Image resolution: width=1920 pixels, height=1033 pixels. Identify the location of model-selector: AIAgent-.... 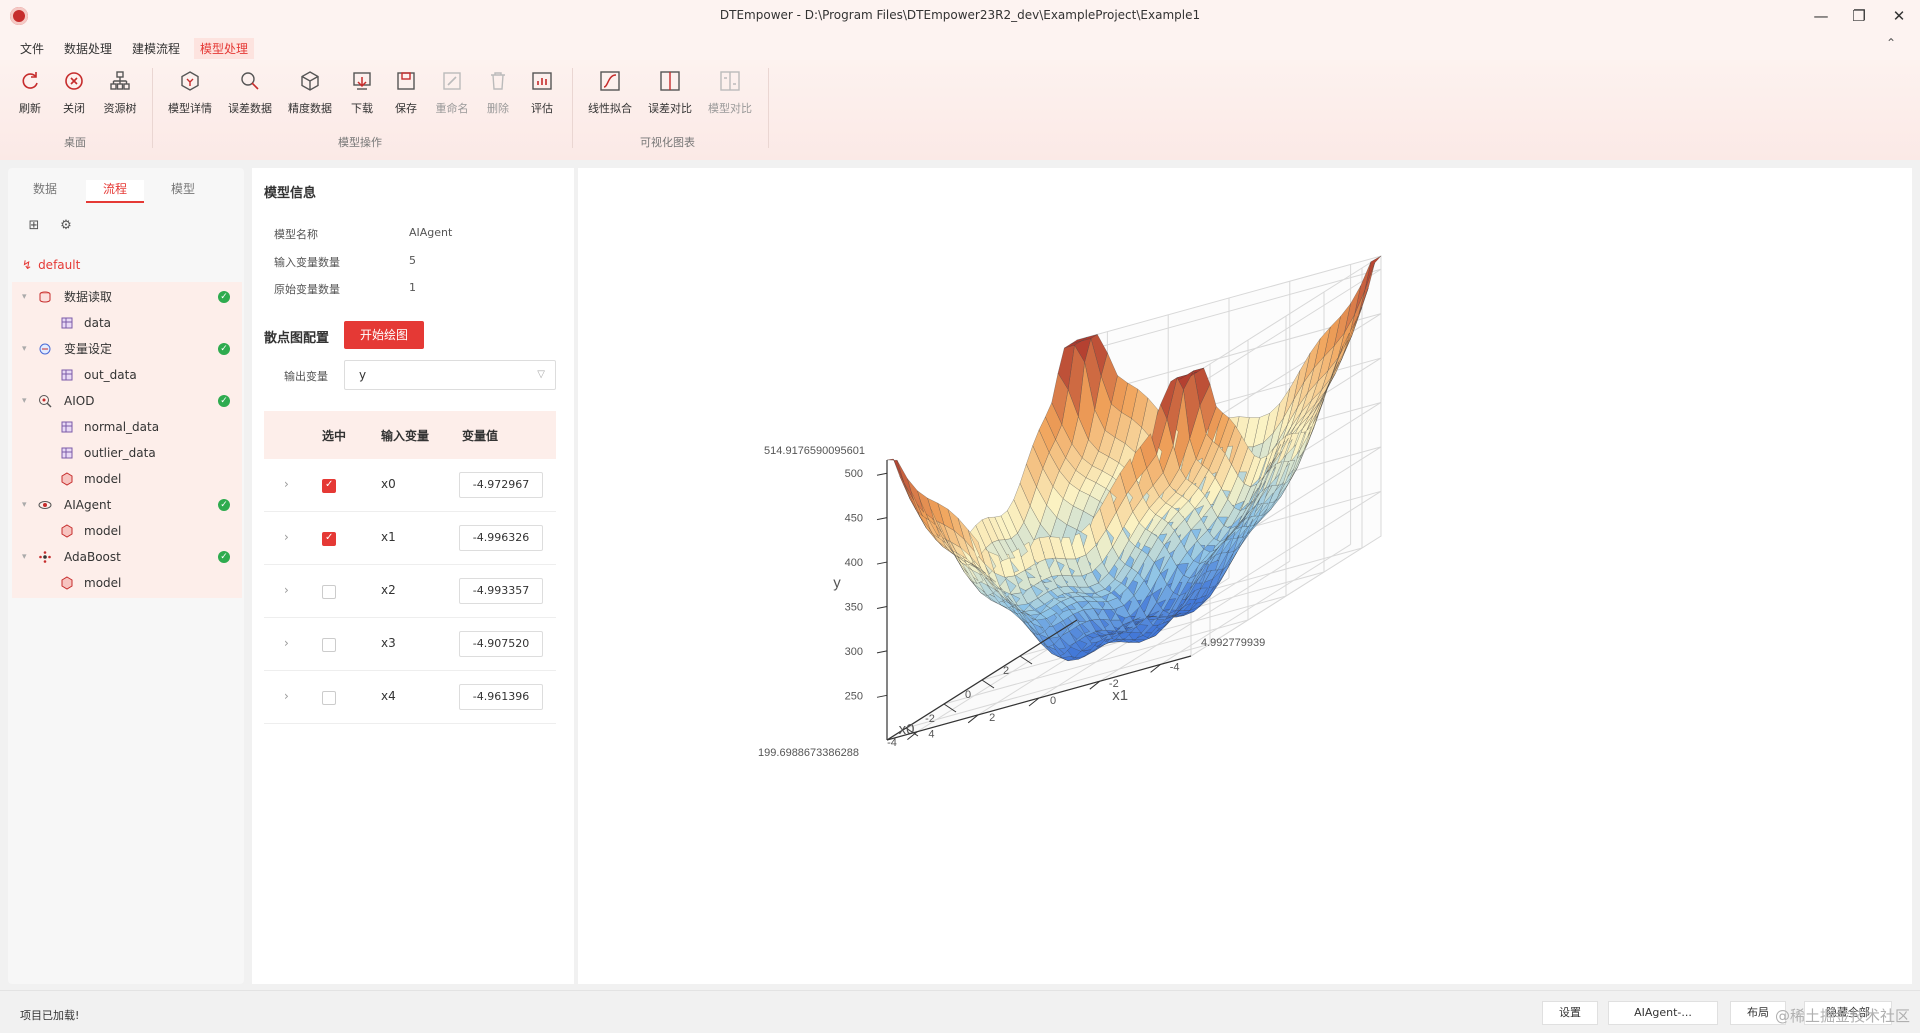
(1663, 1013).